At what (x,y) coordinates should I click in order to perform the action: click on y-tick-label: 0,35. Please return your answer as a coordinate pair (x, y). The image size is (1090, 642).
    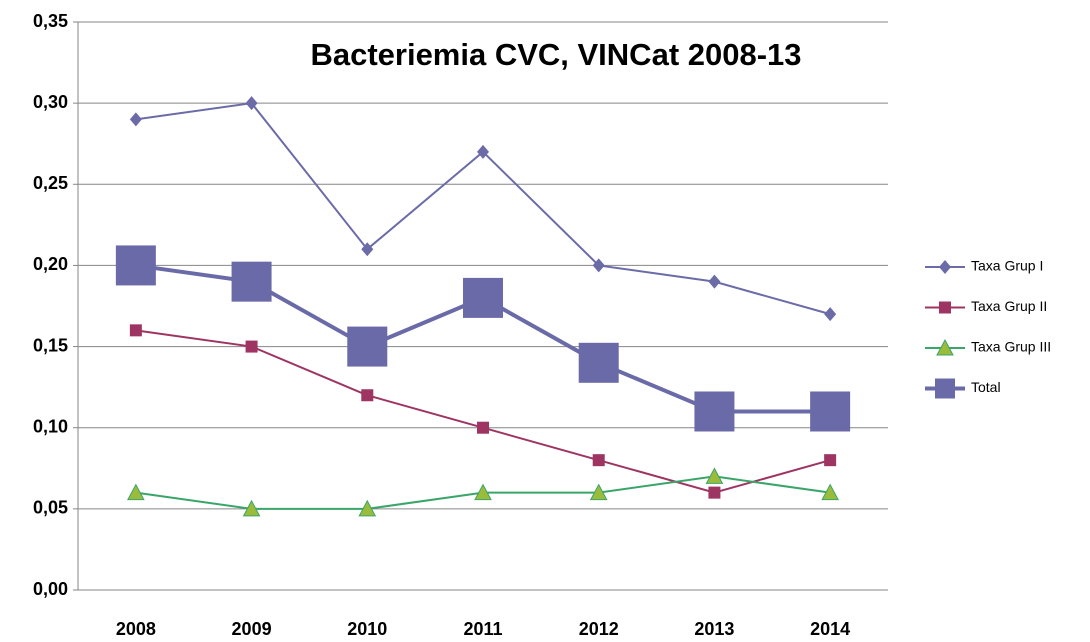
    Looking at the image, I should click on (50, 21).